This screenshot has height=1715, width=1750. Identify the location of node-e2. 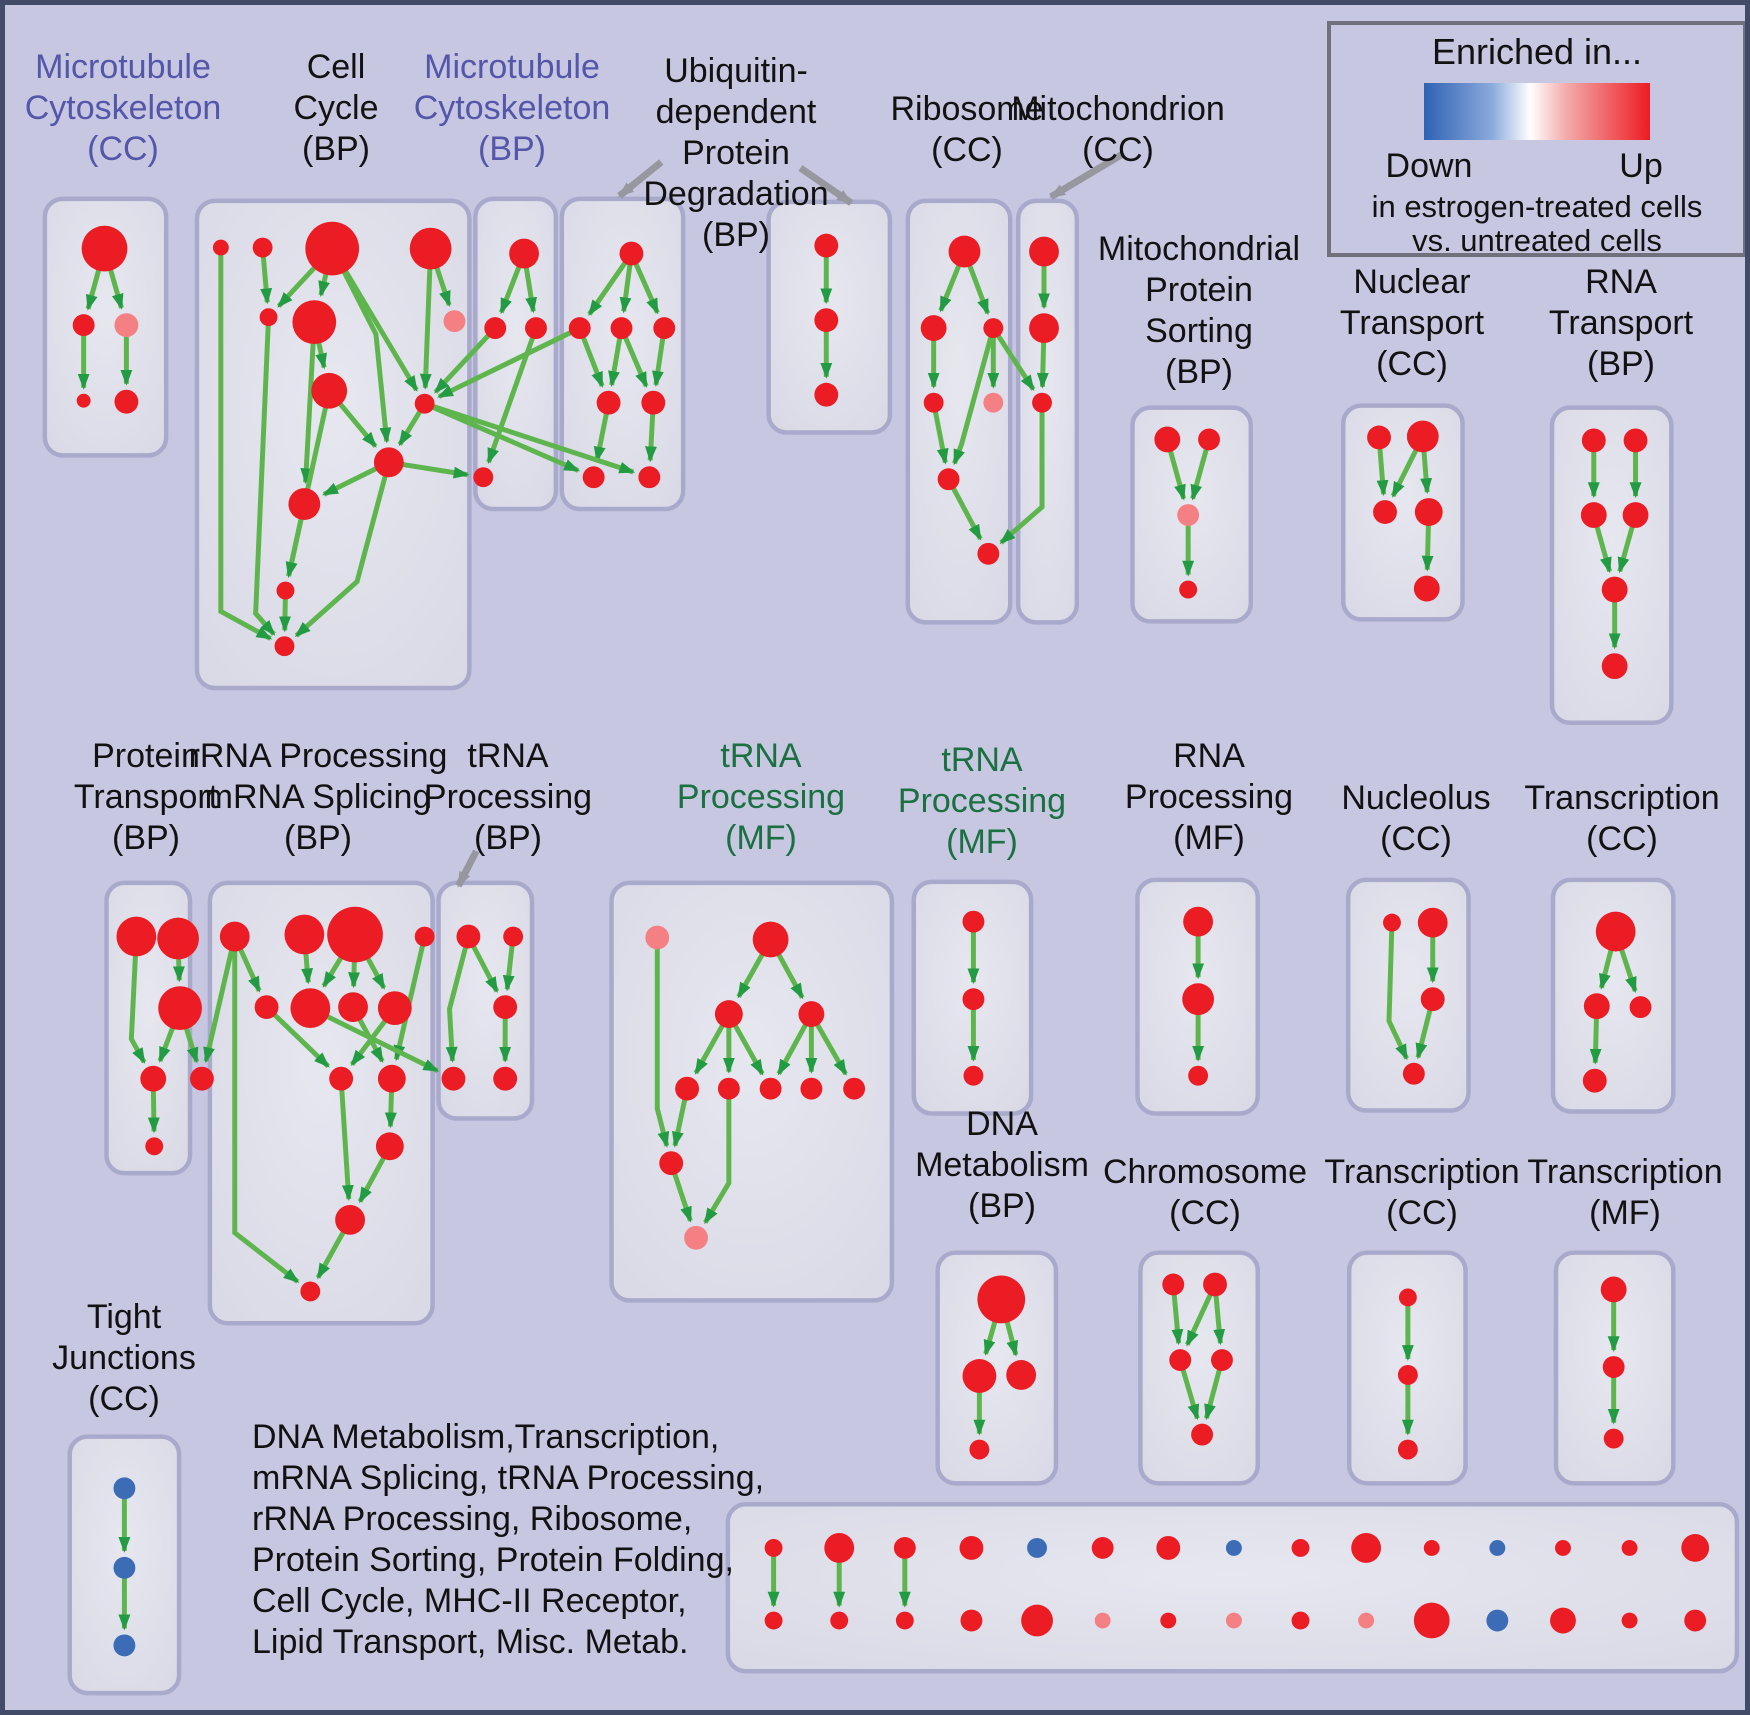
(1432, 922).